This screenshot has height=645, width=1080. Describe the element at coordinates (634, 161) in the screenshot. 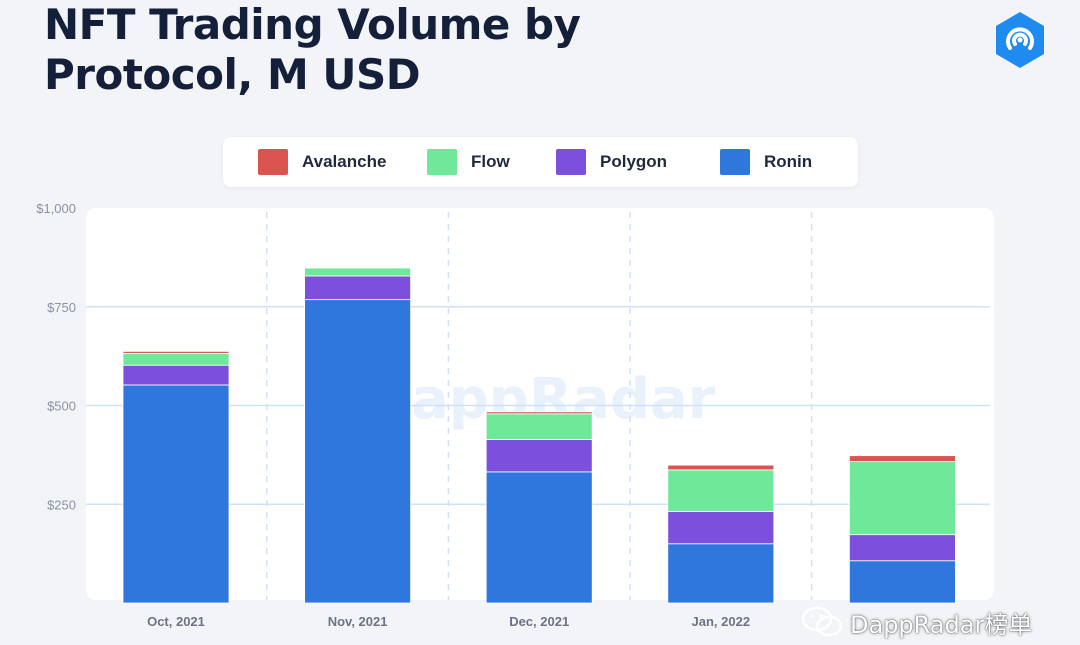

I see `legend-label-polygon: Polygon` at that location.